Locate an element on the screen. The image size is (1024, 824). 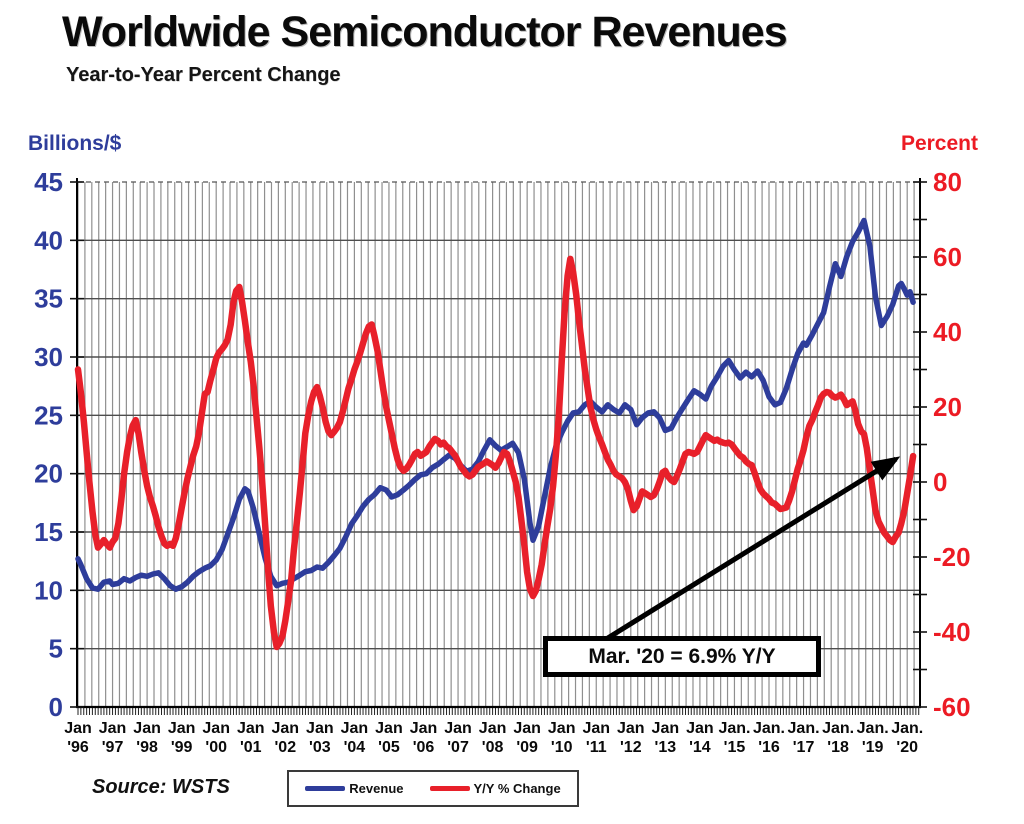
x-tick-label-year: '96 is located at coordinates (78, 747).